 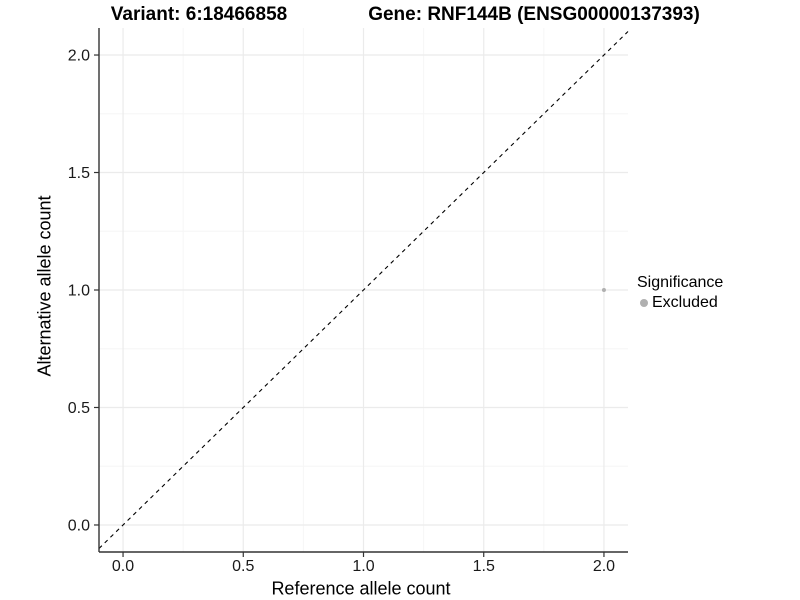 What do you see at coordinates (361, 588) in the screenshot?
I see `x-axis-title: Reference allele count` at bounding box center [361, 588].